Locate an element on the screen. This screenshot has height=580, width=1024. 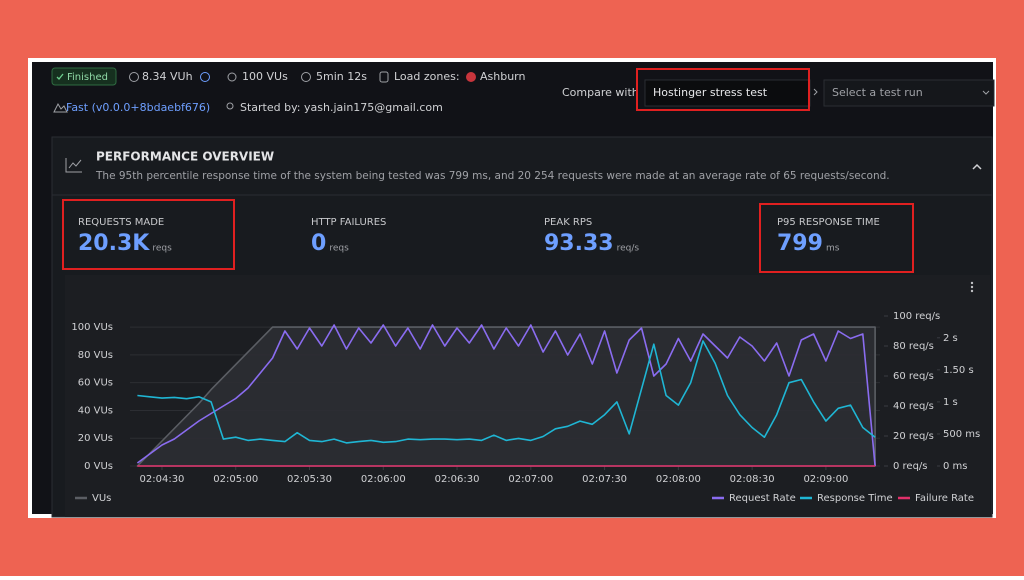
legend-label: Response Time is located at coordinates (855, 498).